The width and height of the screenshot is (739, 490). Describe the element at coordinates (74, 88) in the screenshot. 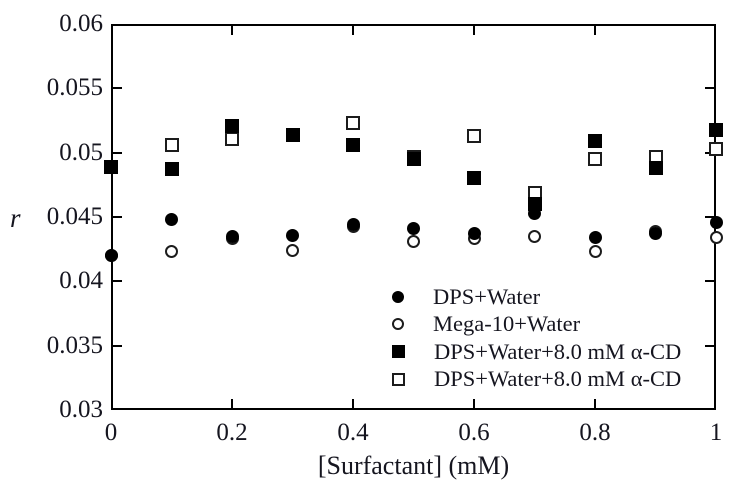

I see `y-axis-tick-label: 0.055` at that location.